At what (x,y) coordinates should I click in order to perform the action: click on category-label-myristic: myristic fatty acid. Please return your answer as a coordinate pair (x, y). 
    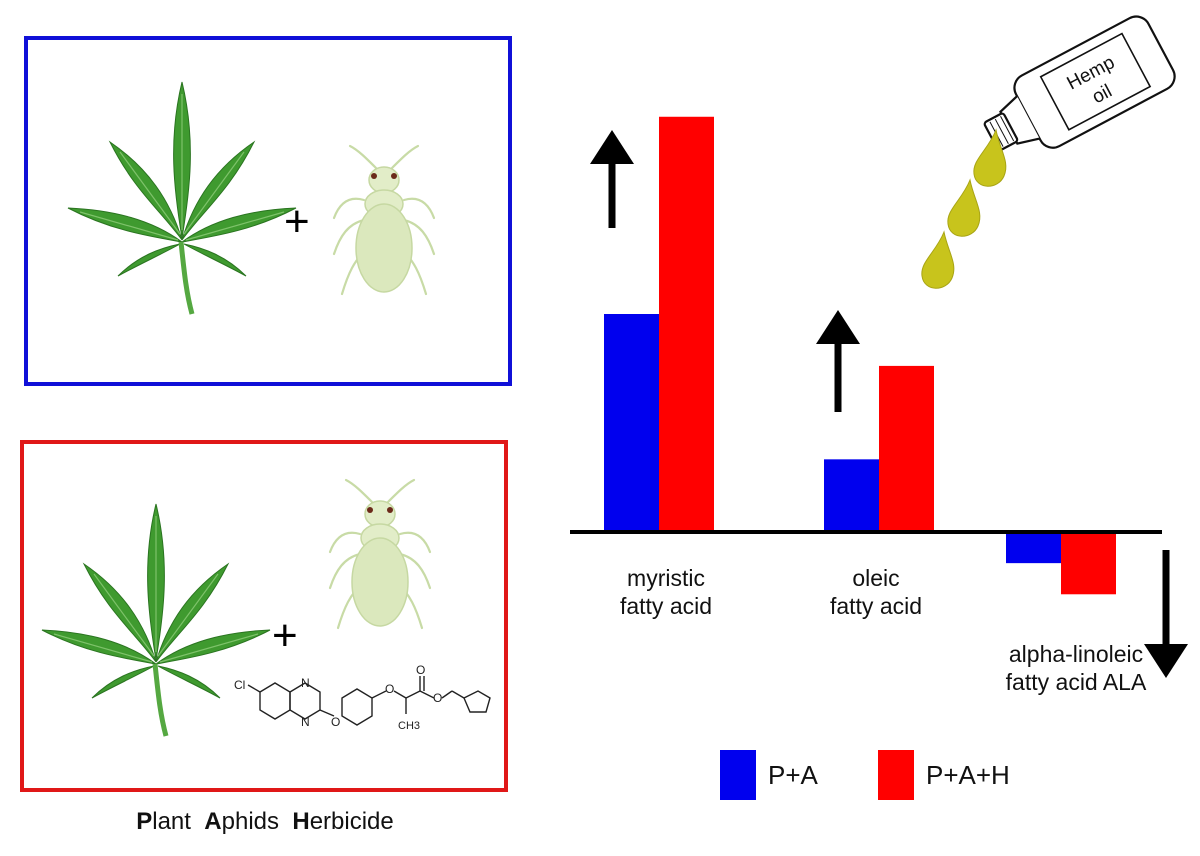
    Looking at the image, I should click on (666, 592).